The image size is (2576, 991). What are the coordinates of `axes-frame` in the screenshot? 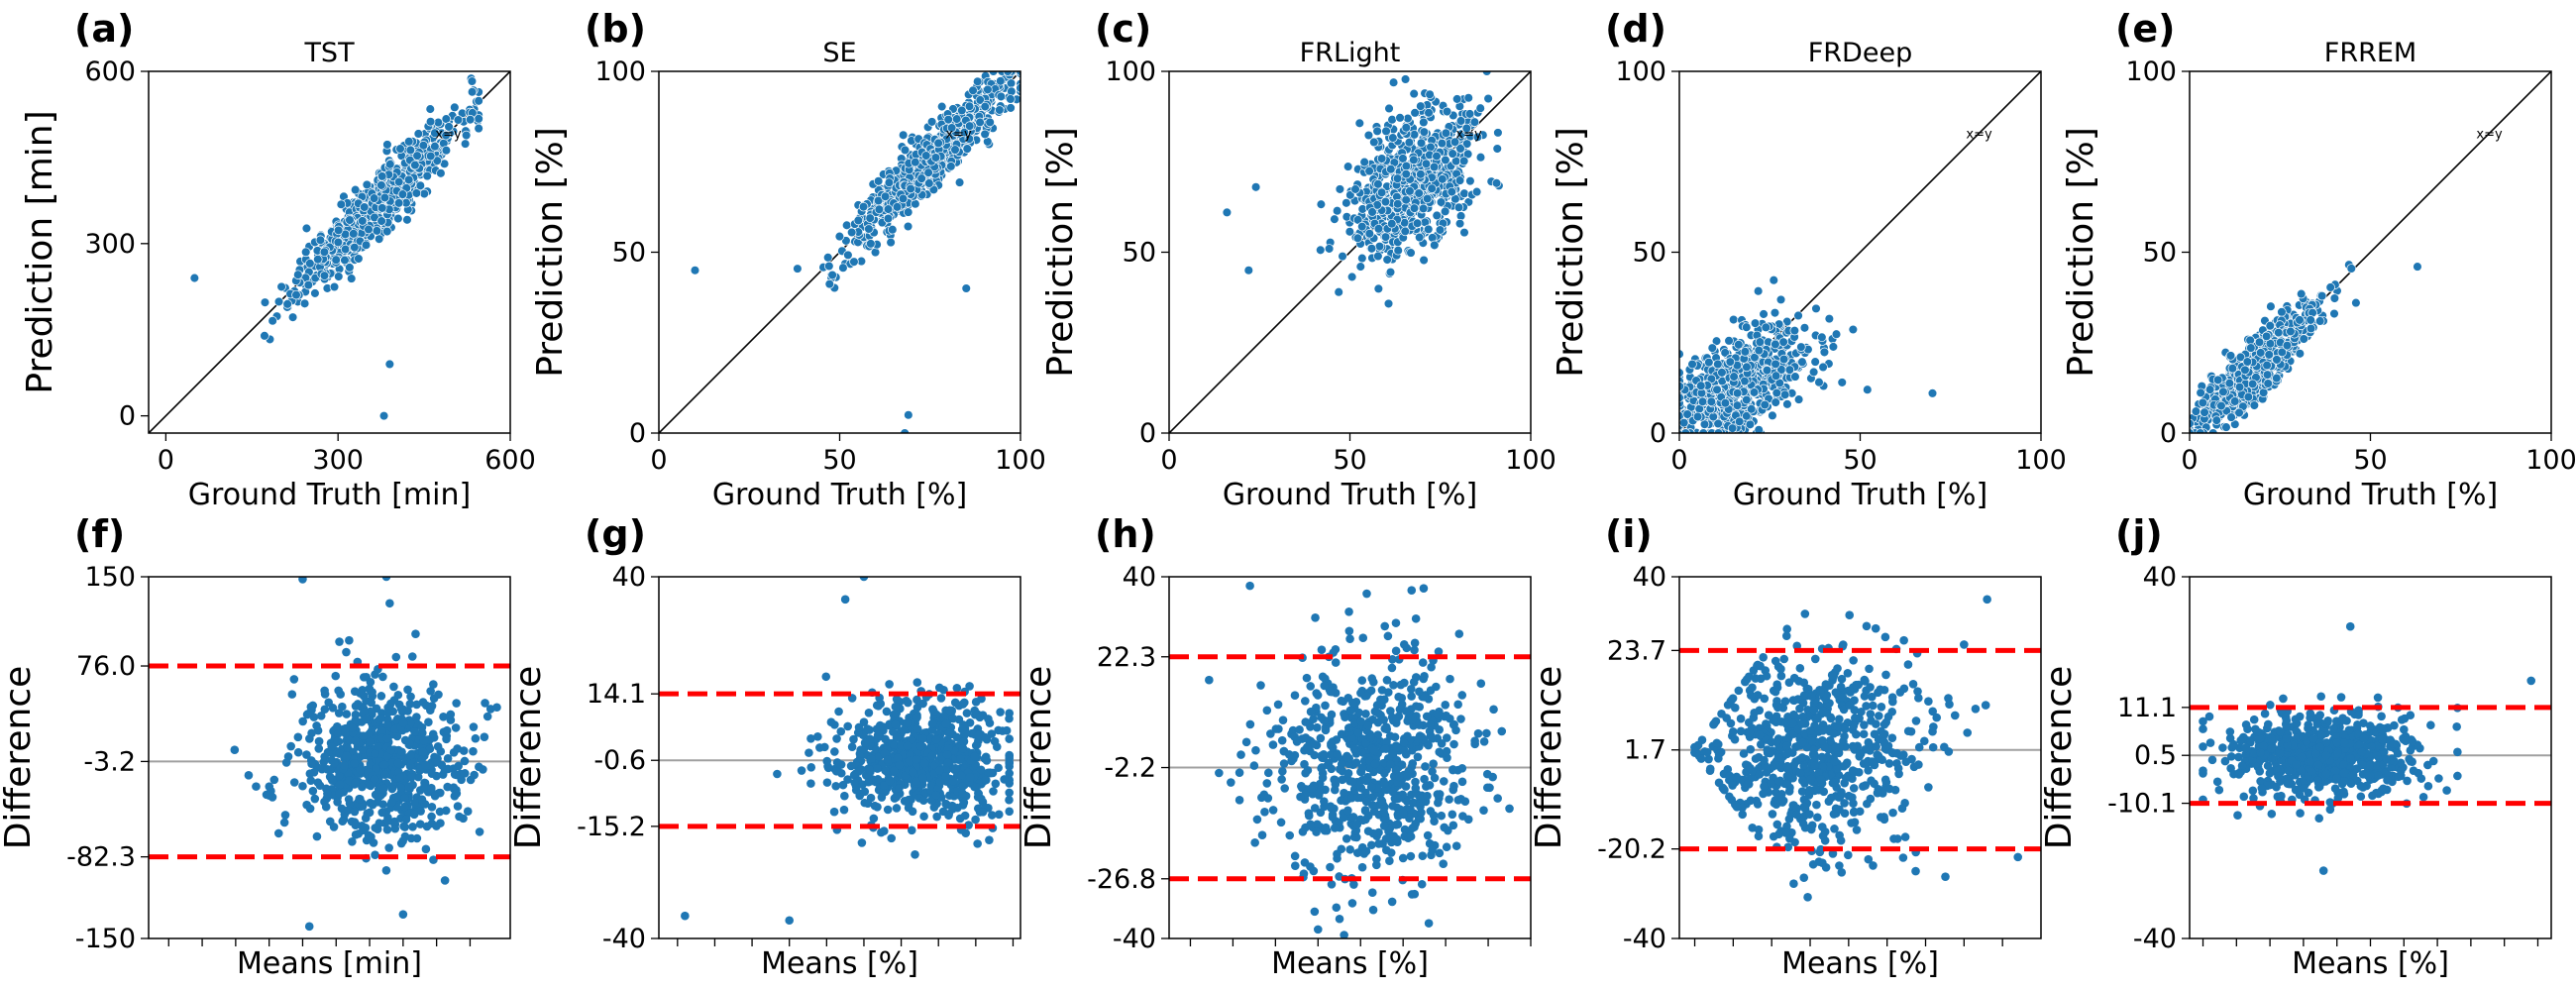 It's located at (330, 252).